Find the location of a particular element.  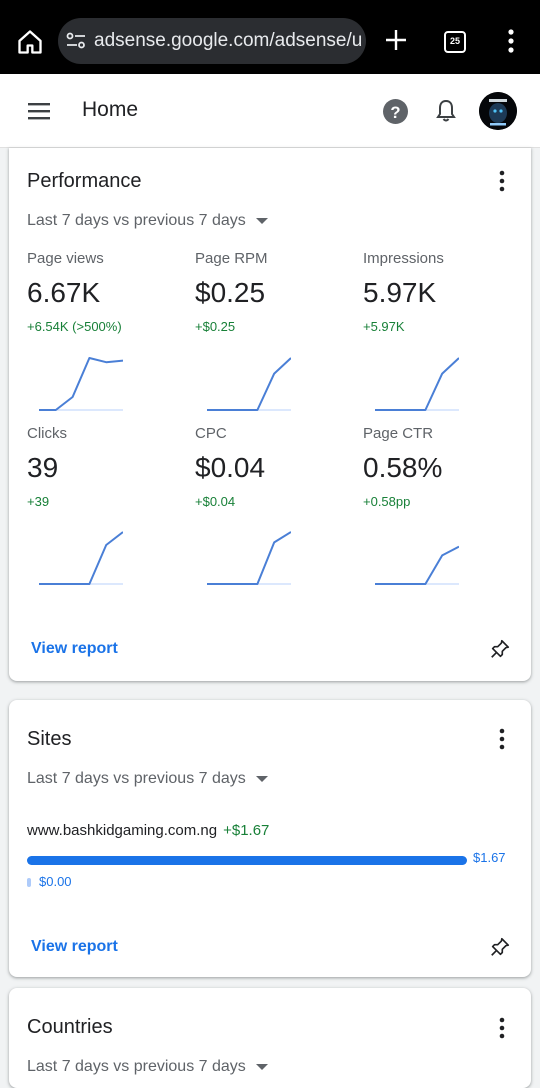

app-header: Home ? is located at coordinates (270, 111).